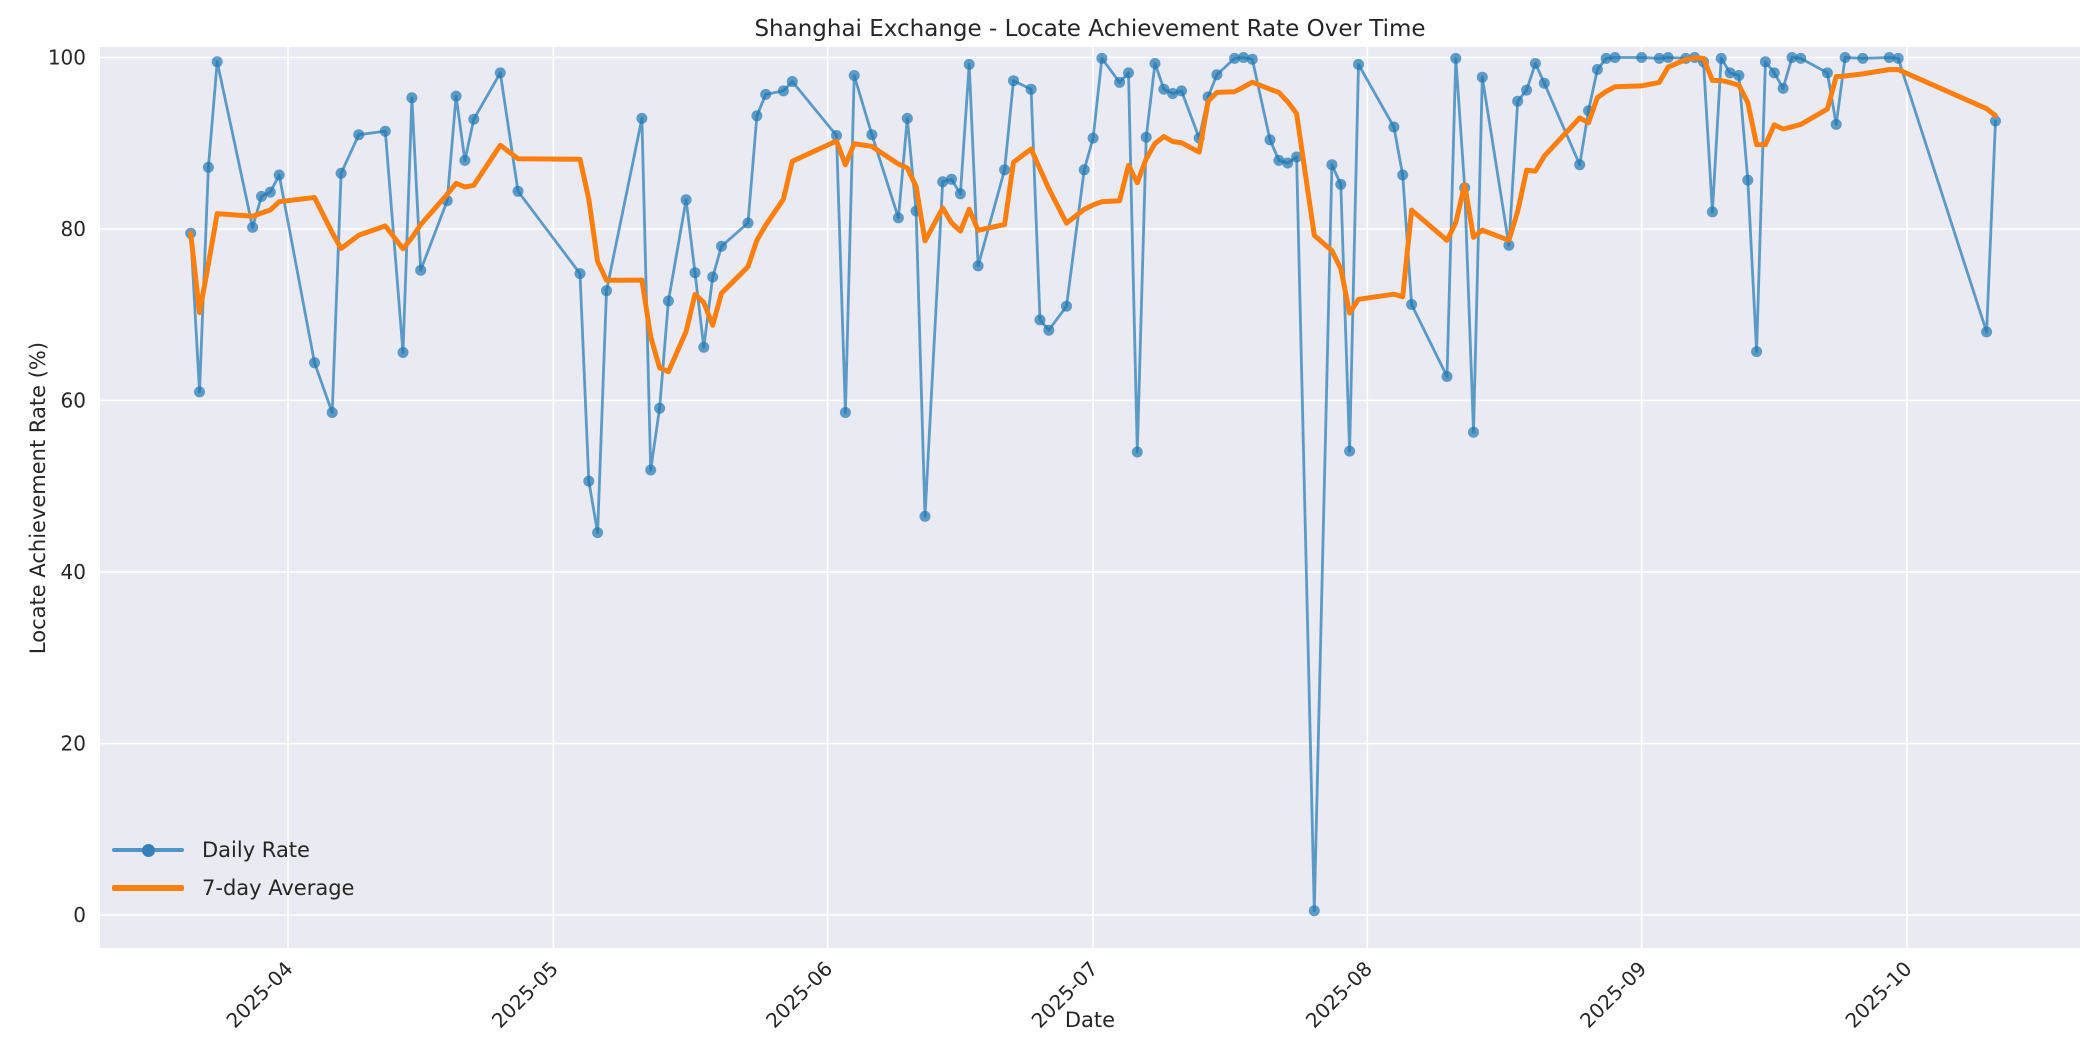  Describe the element at coordinates (38, 498) in the screenshot. I see `y-axis-label: Locate Achievement Rate (%)` at that location.